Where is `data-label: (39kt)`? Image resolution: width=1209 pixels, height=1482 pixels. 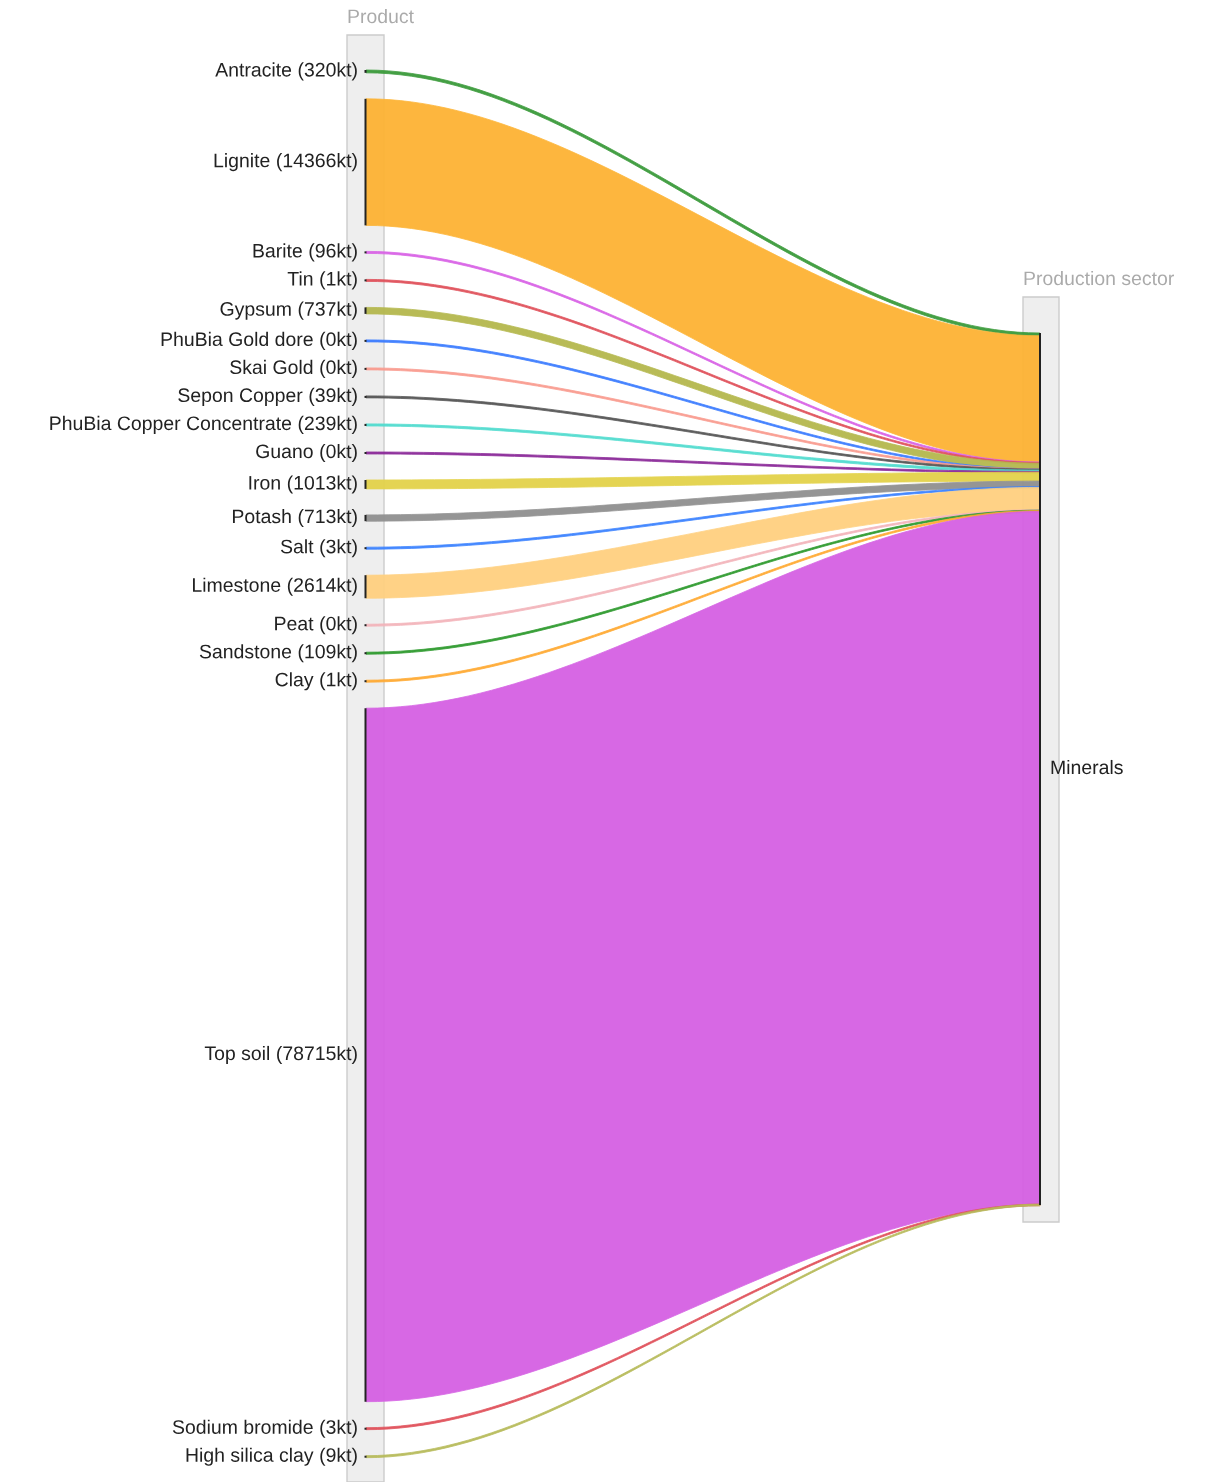 data-label: (39kt) is located at coordinates (333, 396).